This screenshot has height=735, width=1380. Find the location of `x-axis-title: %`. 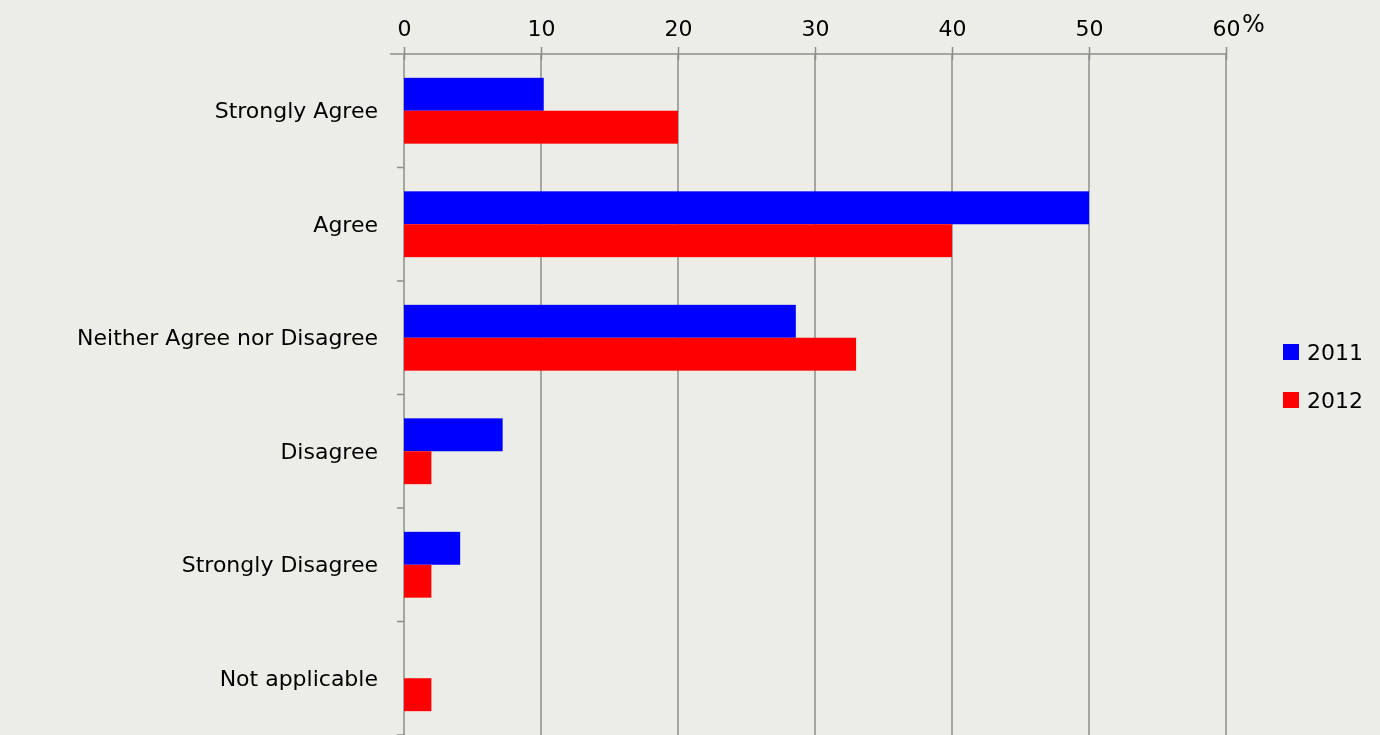

x-axis-title: % is located at coordinates (1253, 24).